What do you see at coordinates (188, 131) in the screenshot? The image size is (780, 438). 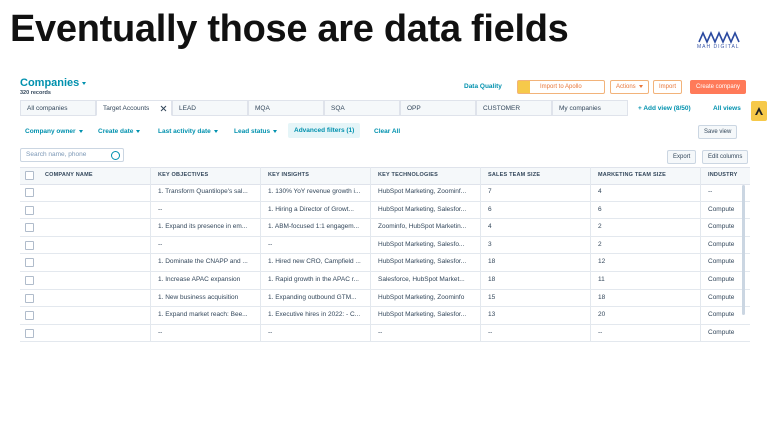 I see `filter-dropdown: Last activity date` at bounding box center [188, 131].